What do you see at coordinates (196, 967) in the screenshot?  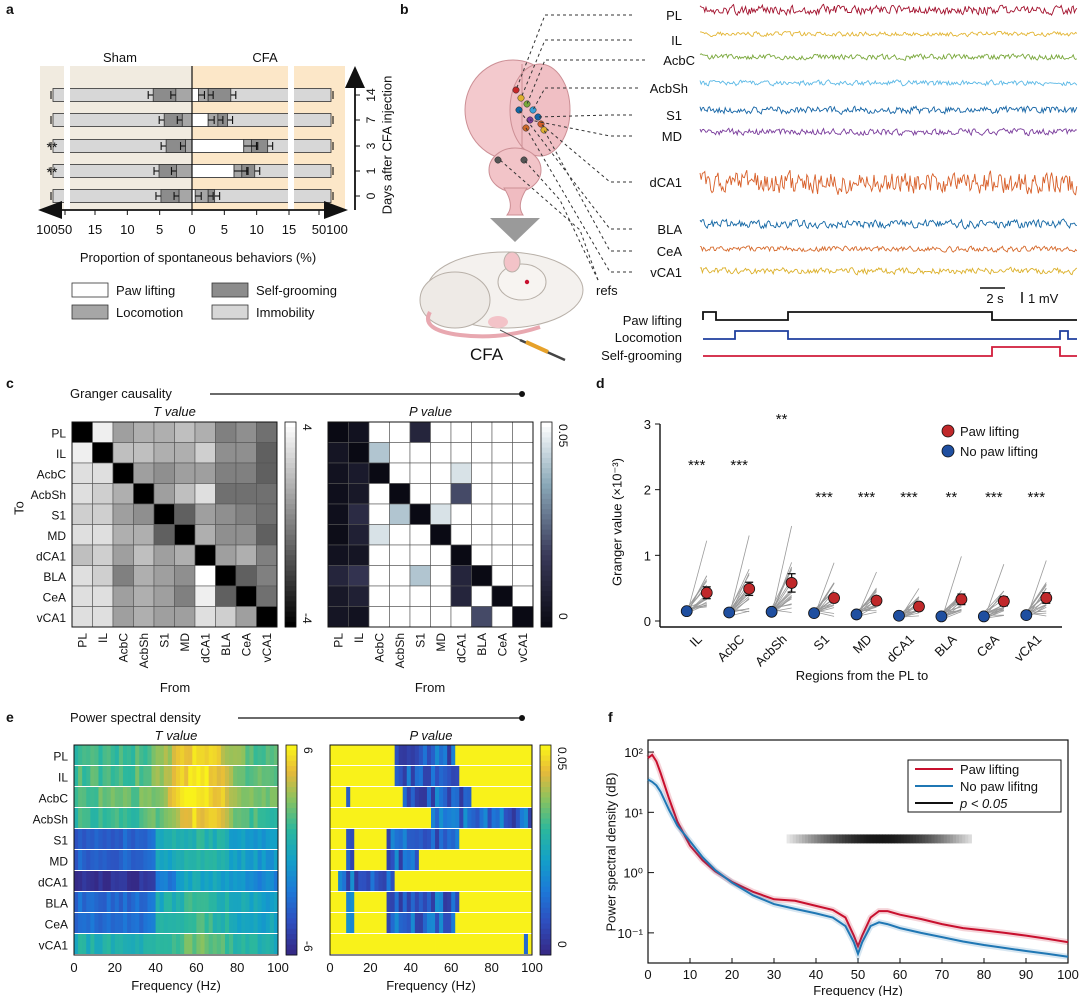 I see `x-tick-label: 60` at bounding box center [196, 967].